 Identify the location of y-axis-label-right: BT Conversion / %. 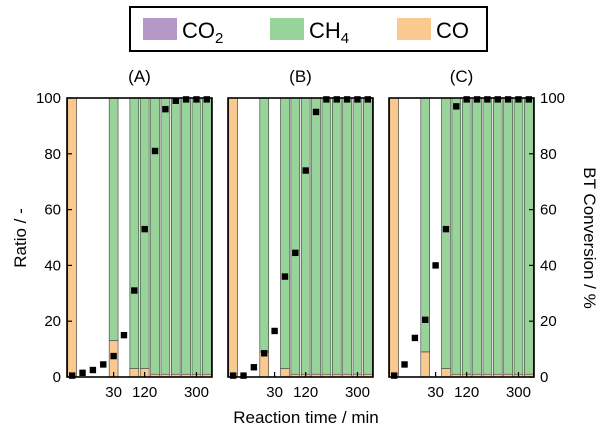
(589, 237).